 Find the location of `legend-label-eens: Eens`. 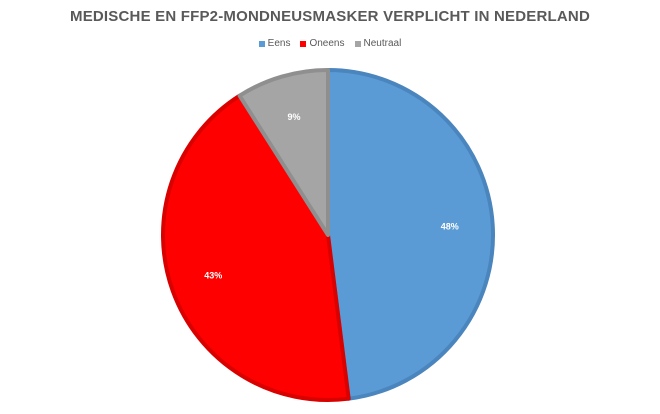

legend-label-eens: Eens is located at coordinates (279, 43).